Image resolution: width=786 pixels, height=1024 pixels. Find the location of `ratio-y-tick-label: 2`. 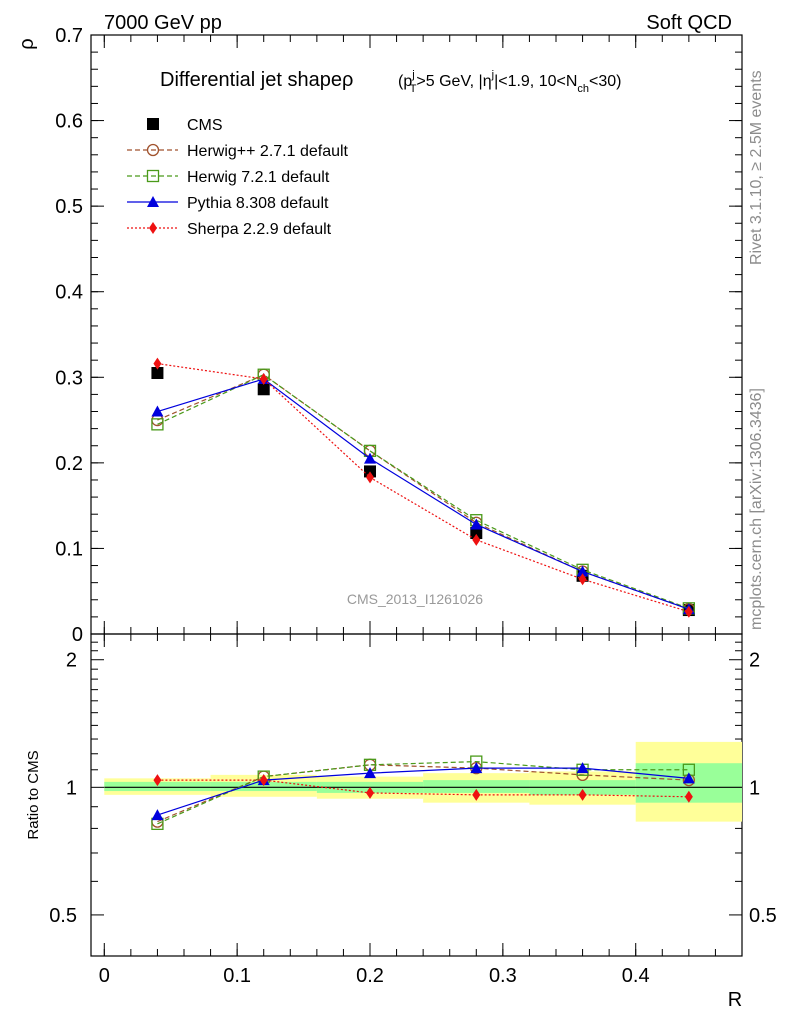

ratio-y-tick-label: 2 is located at coordinates (71, 661).